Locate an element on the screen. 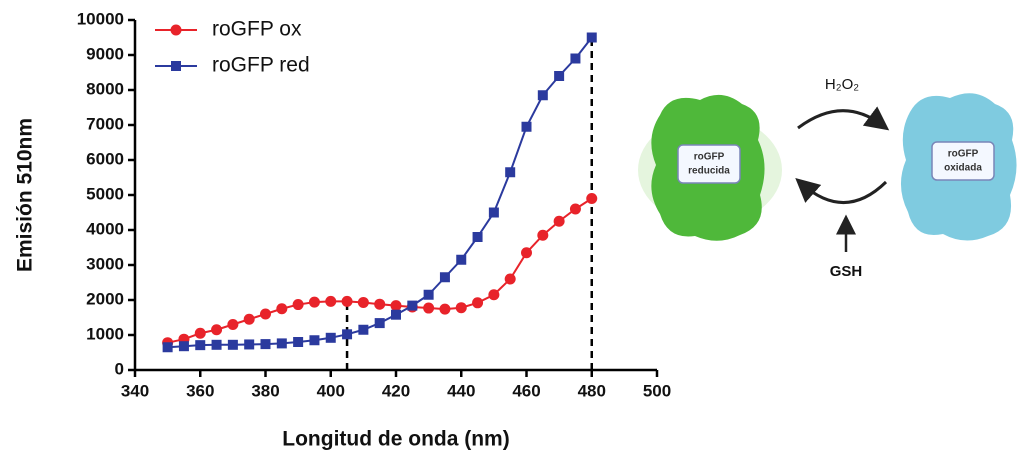 The width and height of the screenshot is (1029, 464). x-tick-label: 400 is located at coordinates (331, 390).